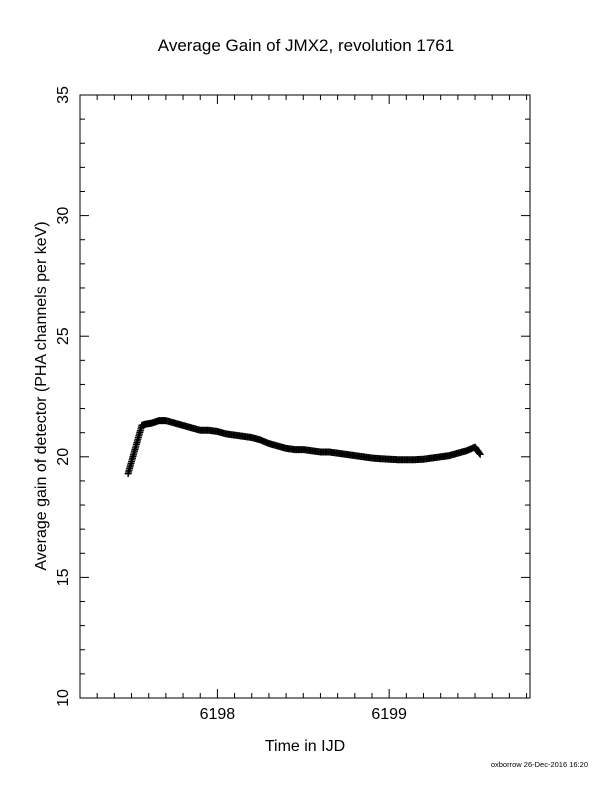  I want to click on chart-title: Average Gain of JMX2, revolution 1761, so click(306, 45).